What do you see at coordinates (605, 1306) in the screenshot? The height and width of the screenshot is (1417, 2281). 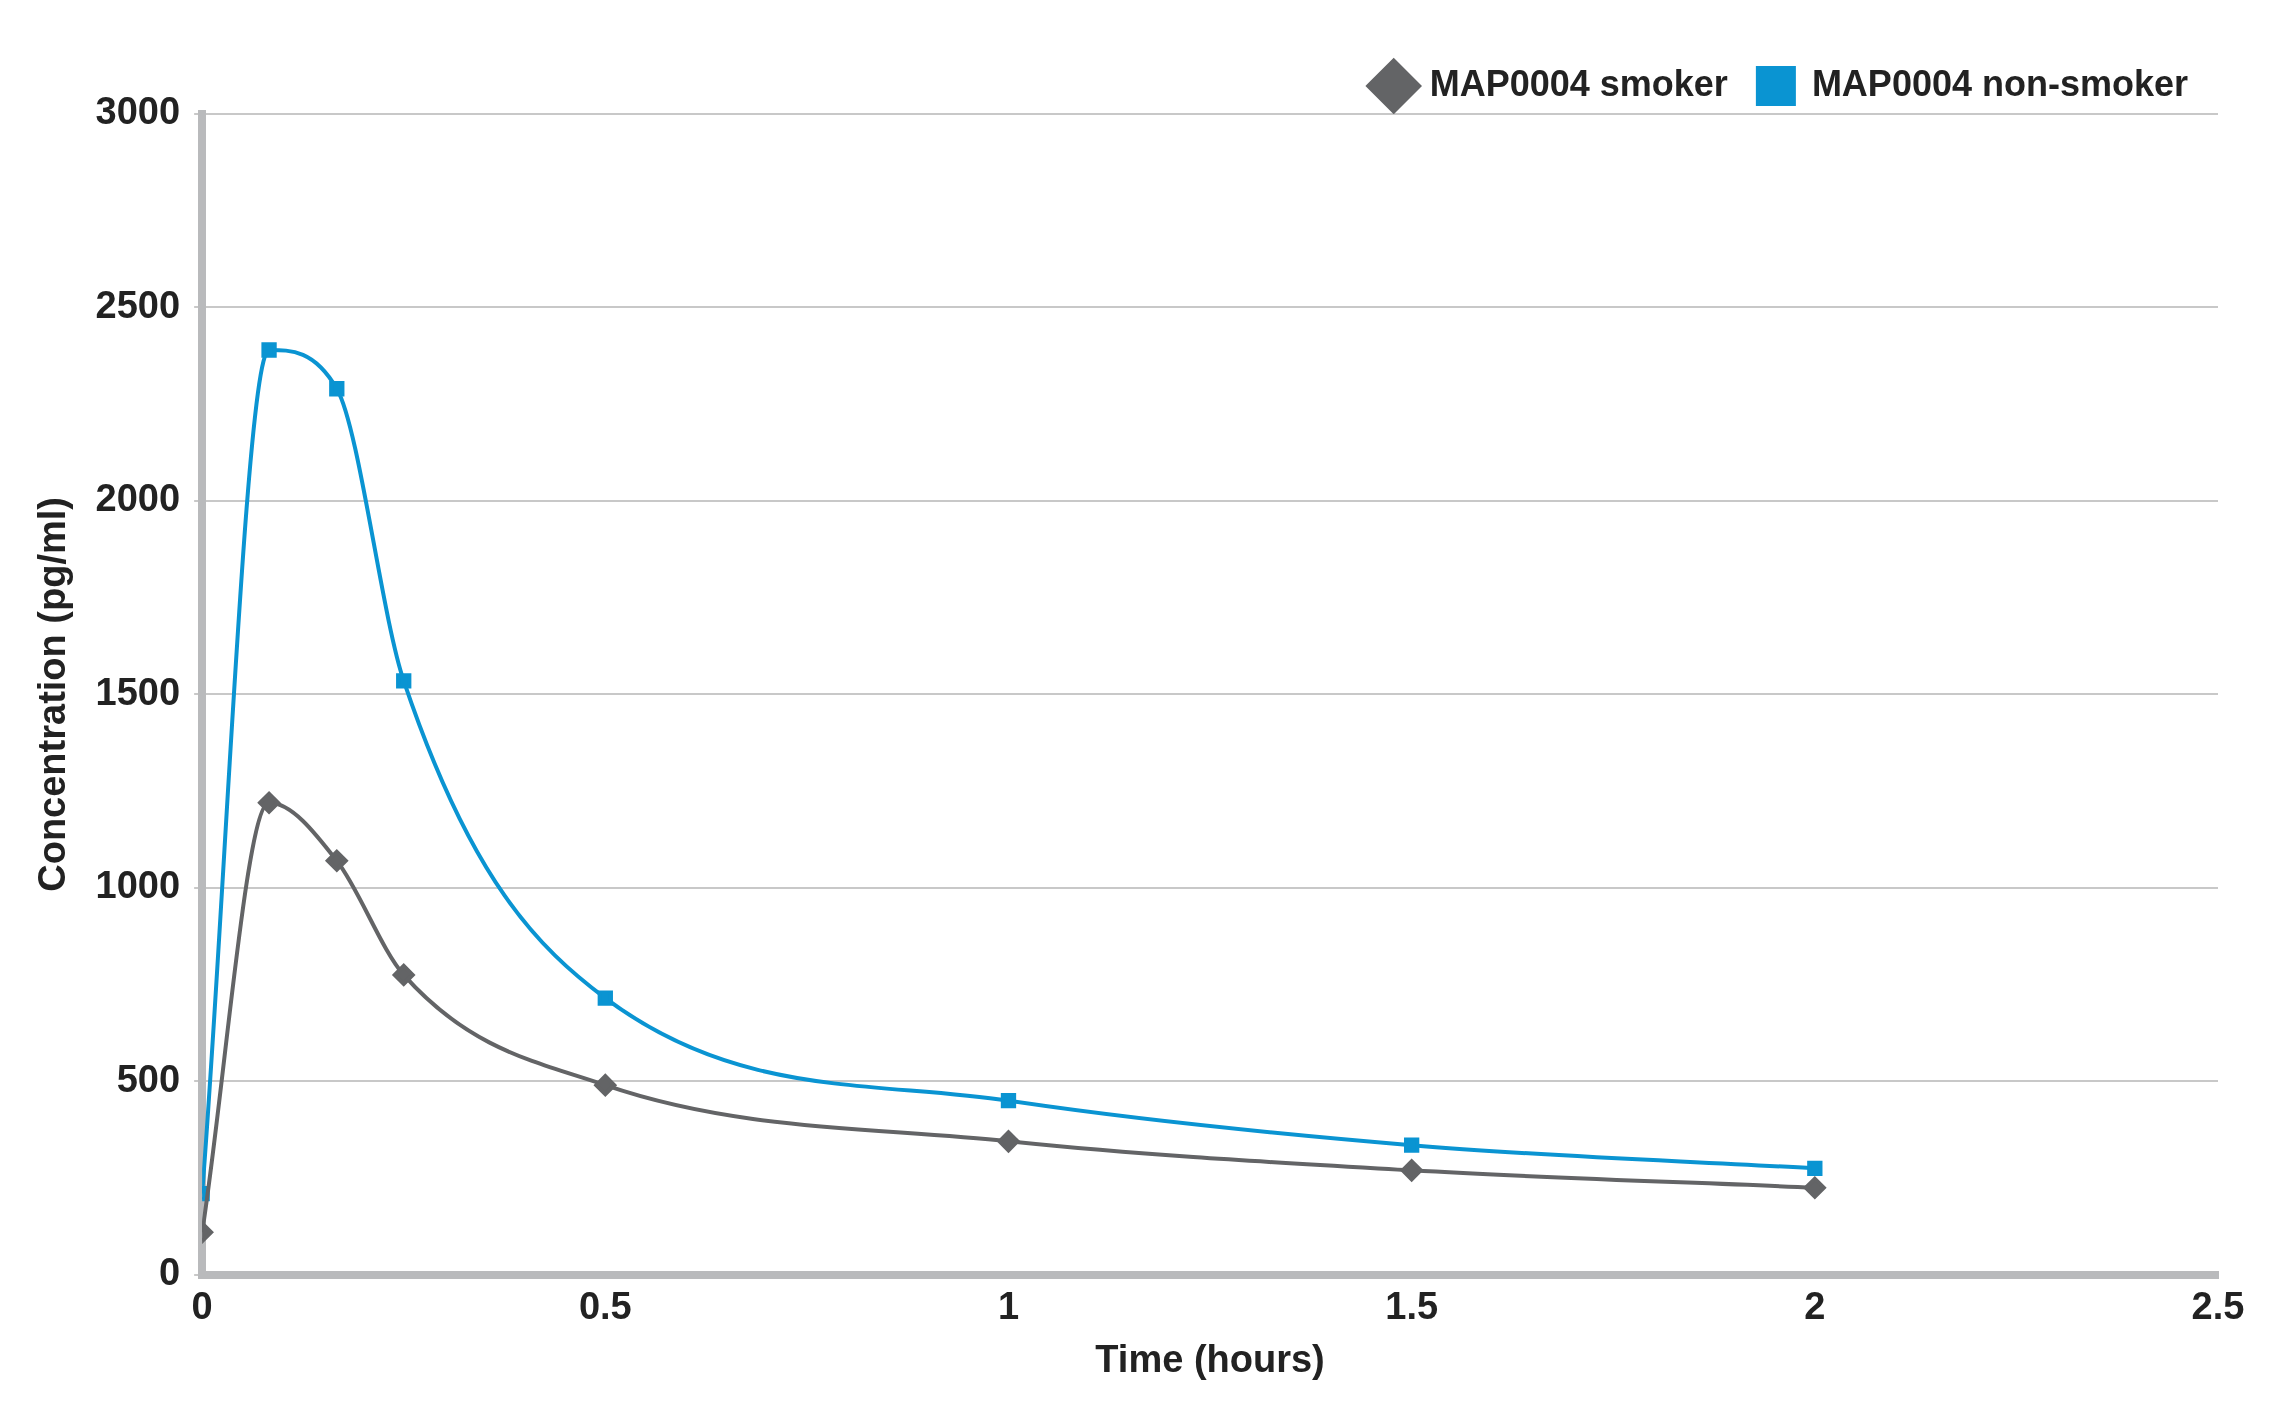 I see `x-tick-label: 0.5` at bounding box center [605, 1306].